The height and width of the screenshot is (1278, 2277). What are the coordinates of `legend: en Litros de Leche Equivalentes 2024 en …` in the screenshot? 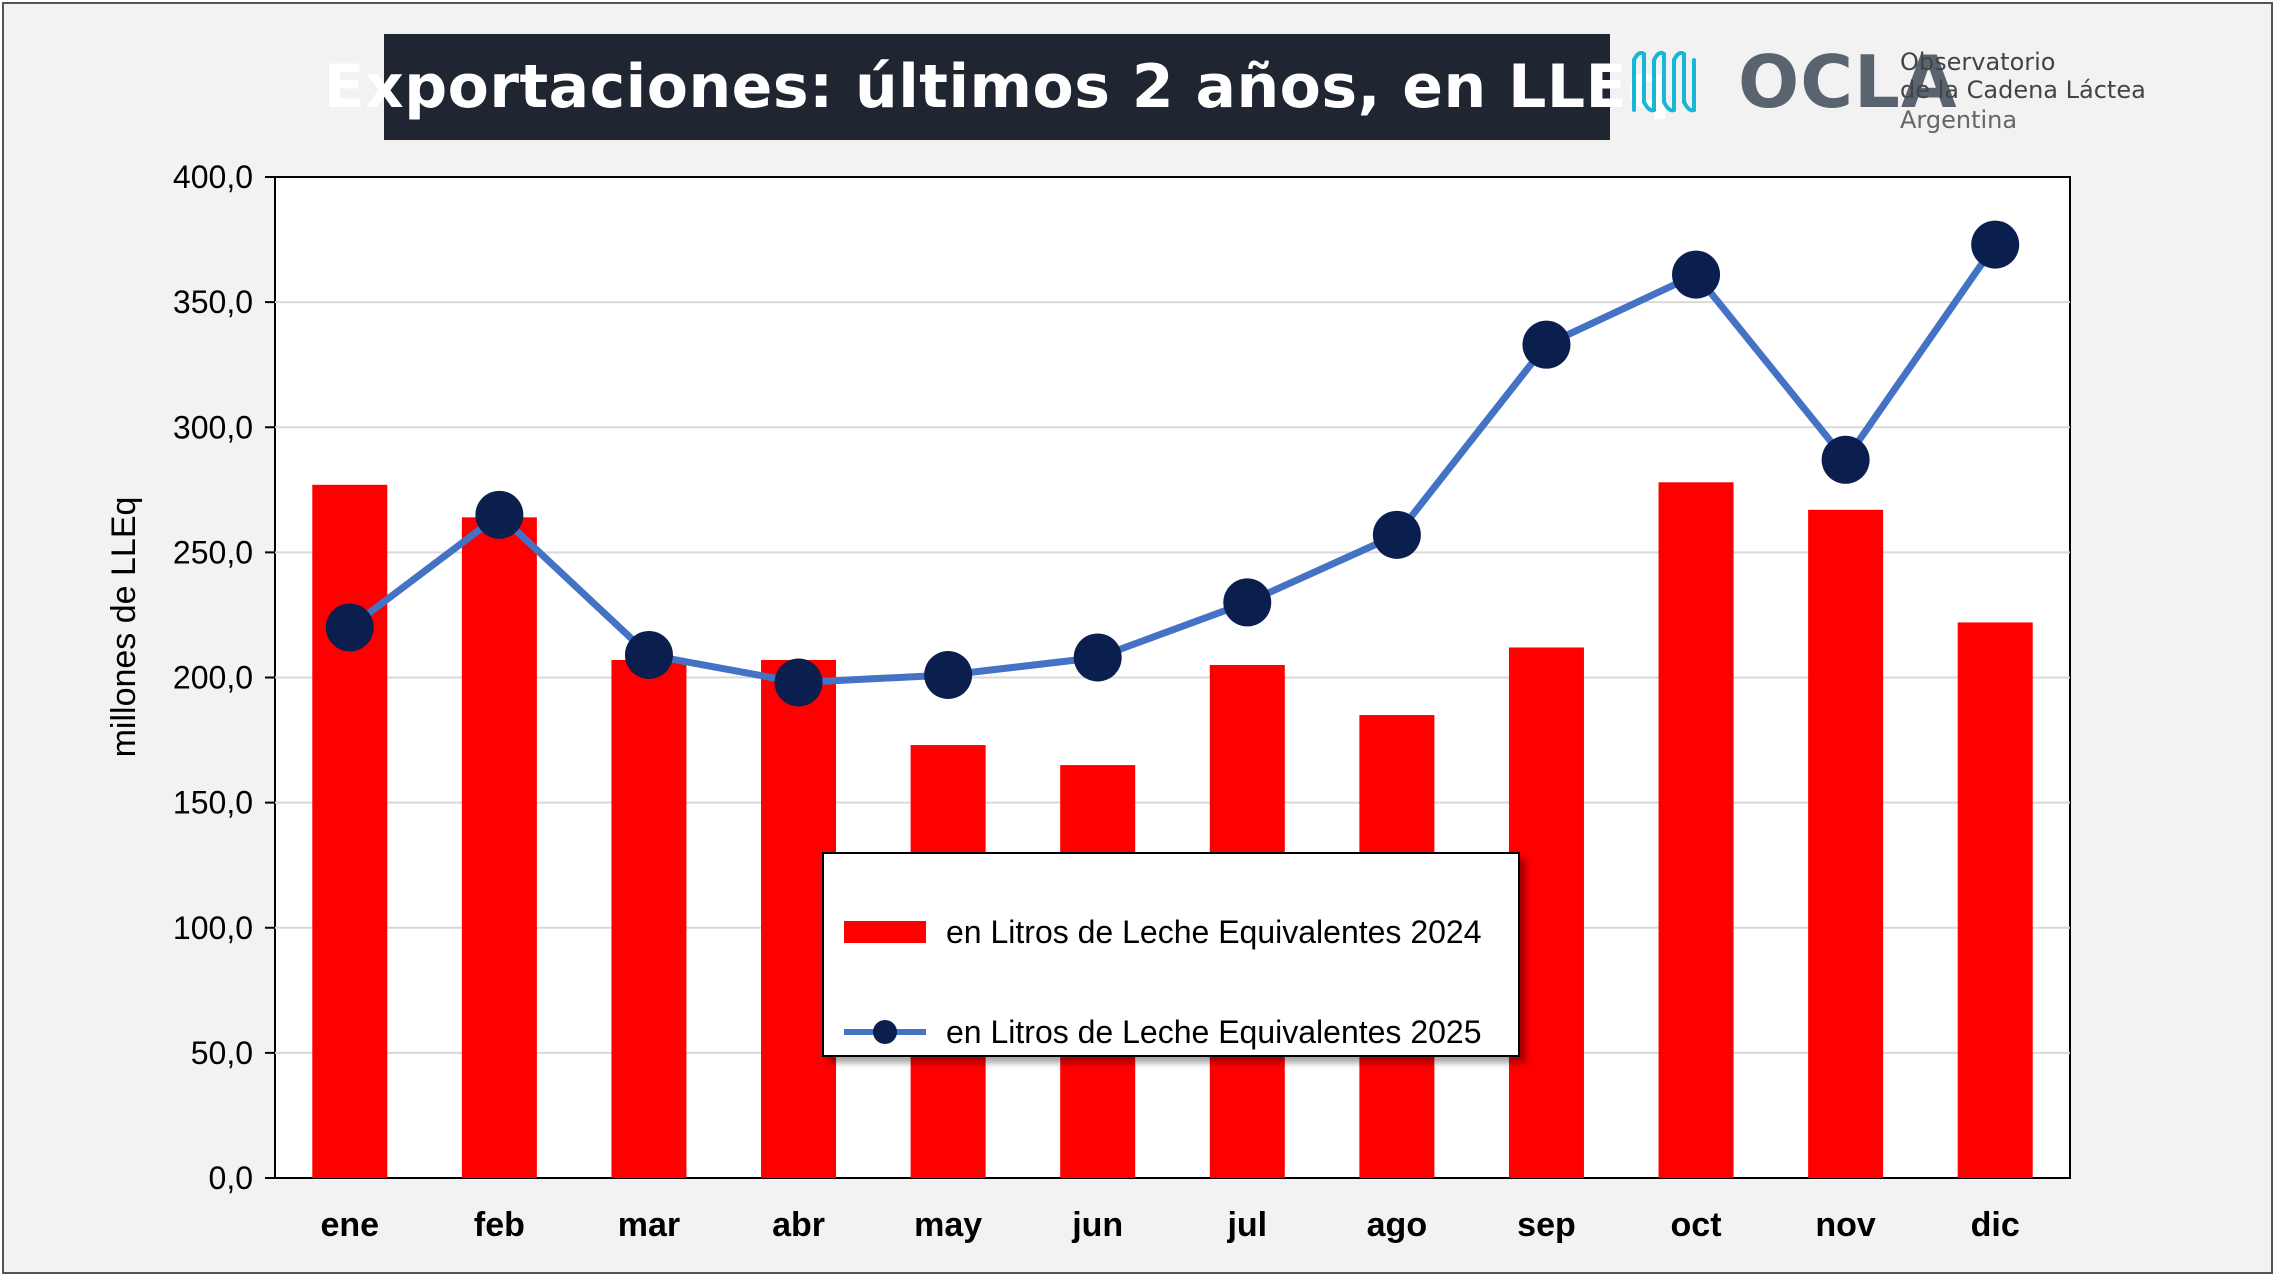 It's located at (1171, 954).